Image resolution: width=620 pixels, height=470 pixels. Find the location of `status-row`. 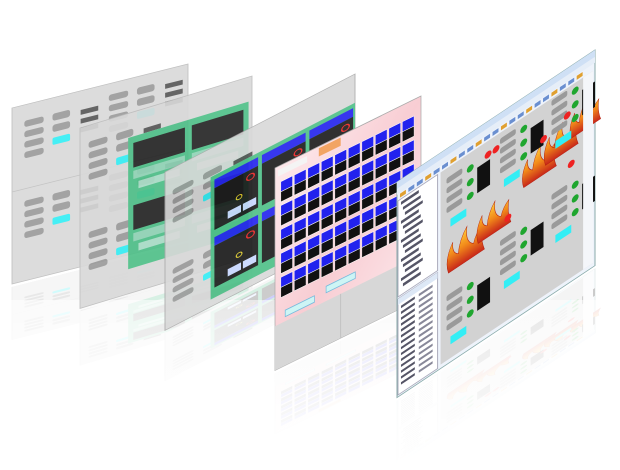

status-row is located at coordinates (159, 167).